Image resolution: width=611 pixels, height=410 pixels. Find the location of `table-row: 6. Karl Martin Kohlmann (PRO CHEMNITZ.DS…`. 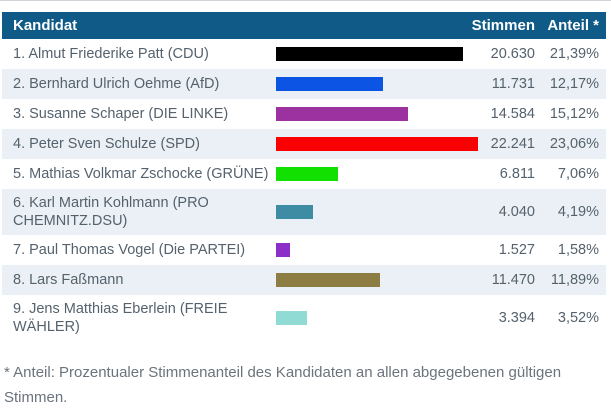

table-row: 6. Karl Martin Kohlmann (PRO CHEMNITZ.DS… is located at coordinates (304, 212).